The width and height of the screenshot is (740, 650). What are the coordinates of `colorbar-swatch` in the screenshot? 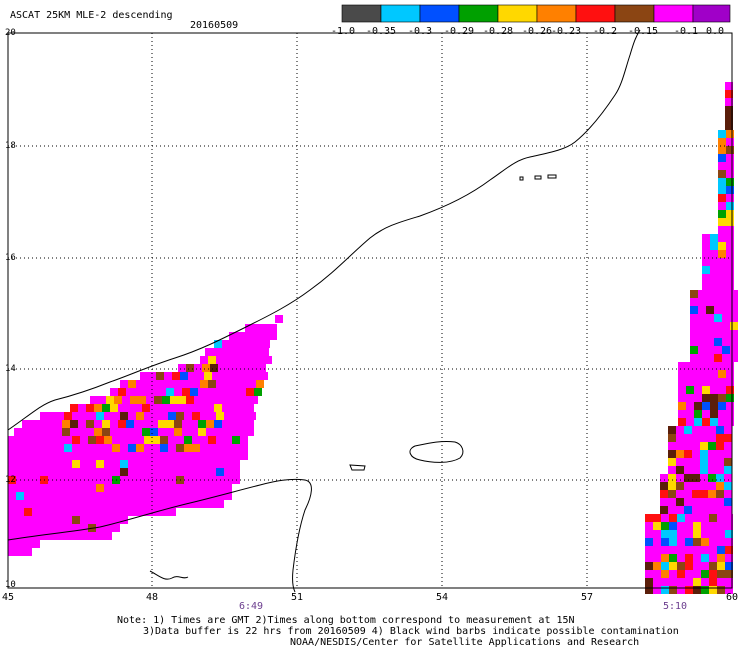 It's located at (634, 13).